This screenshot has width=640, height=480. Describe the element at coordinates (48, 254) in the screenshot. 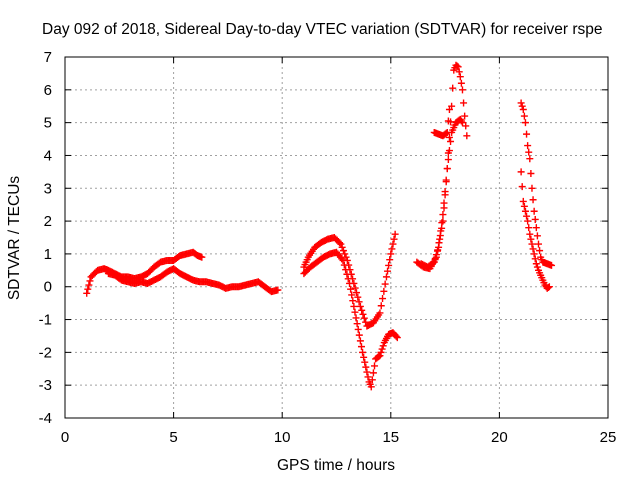

I see `y-tick-label: 1` at that location.